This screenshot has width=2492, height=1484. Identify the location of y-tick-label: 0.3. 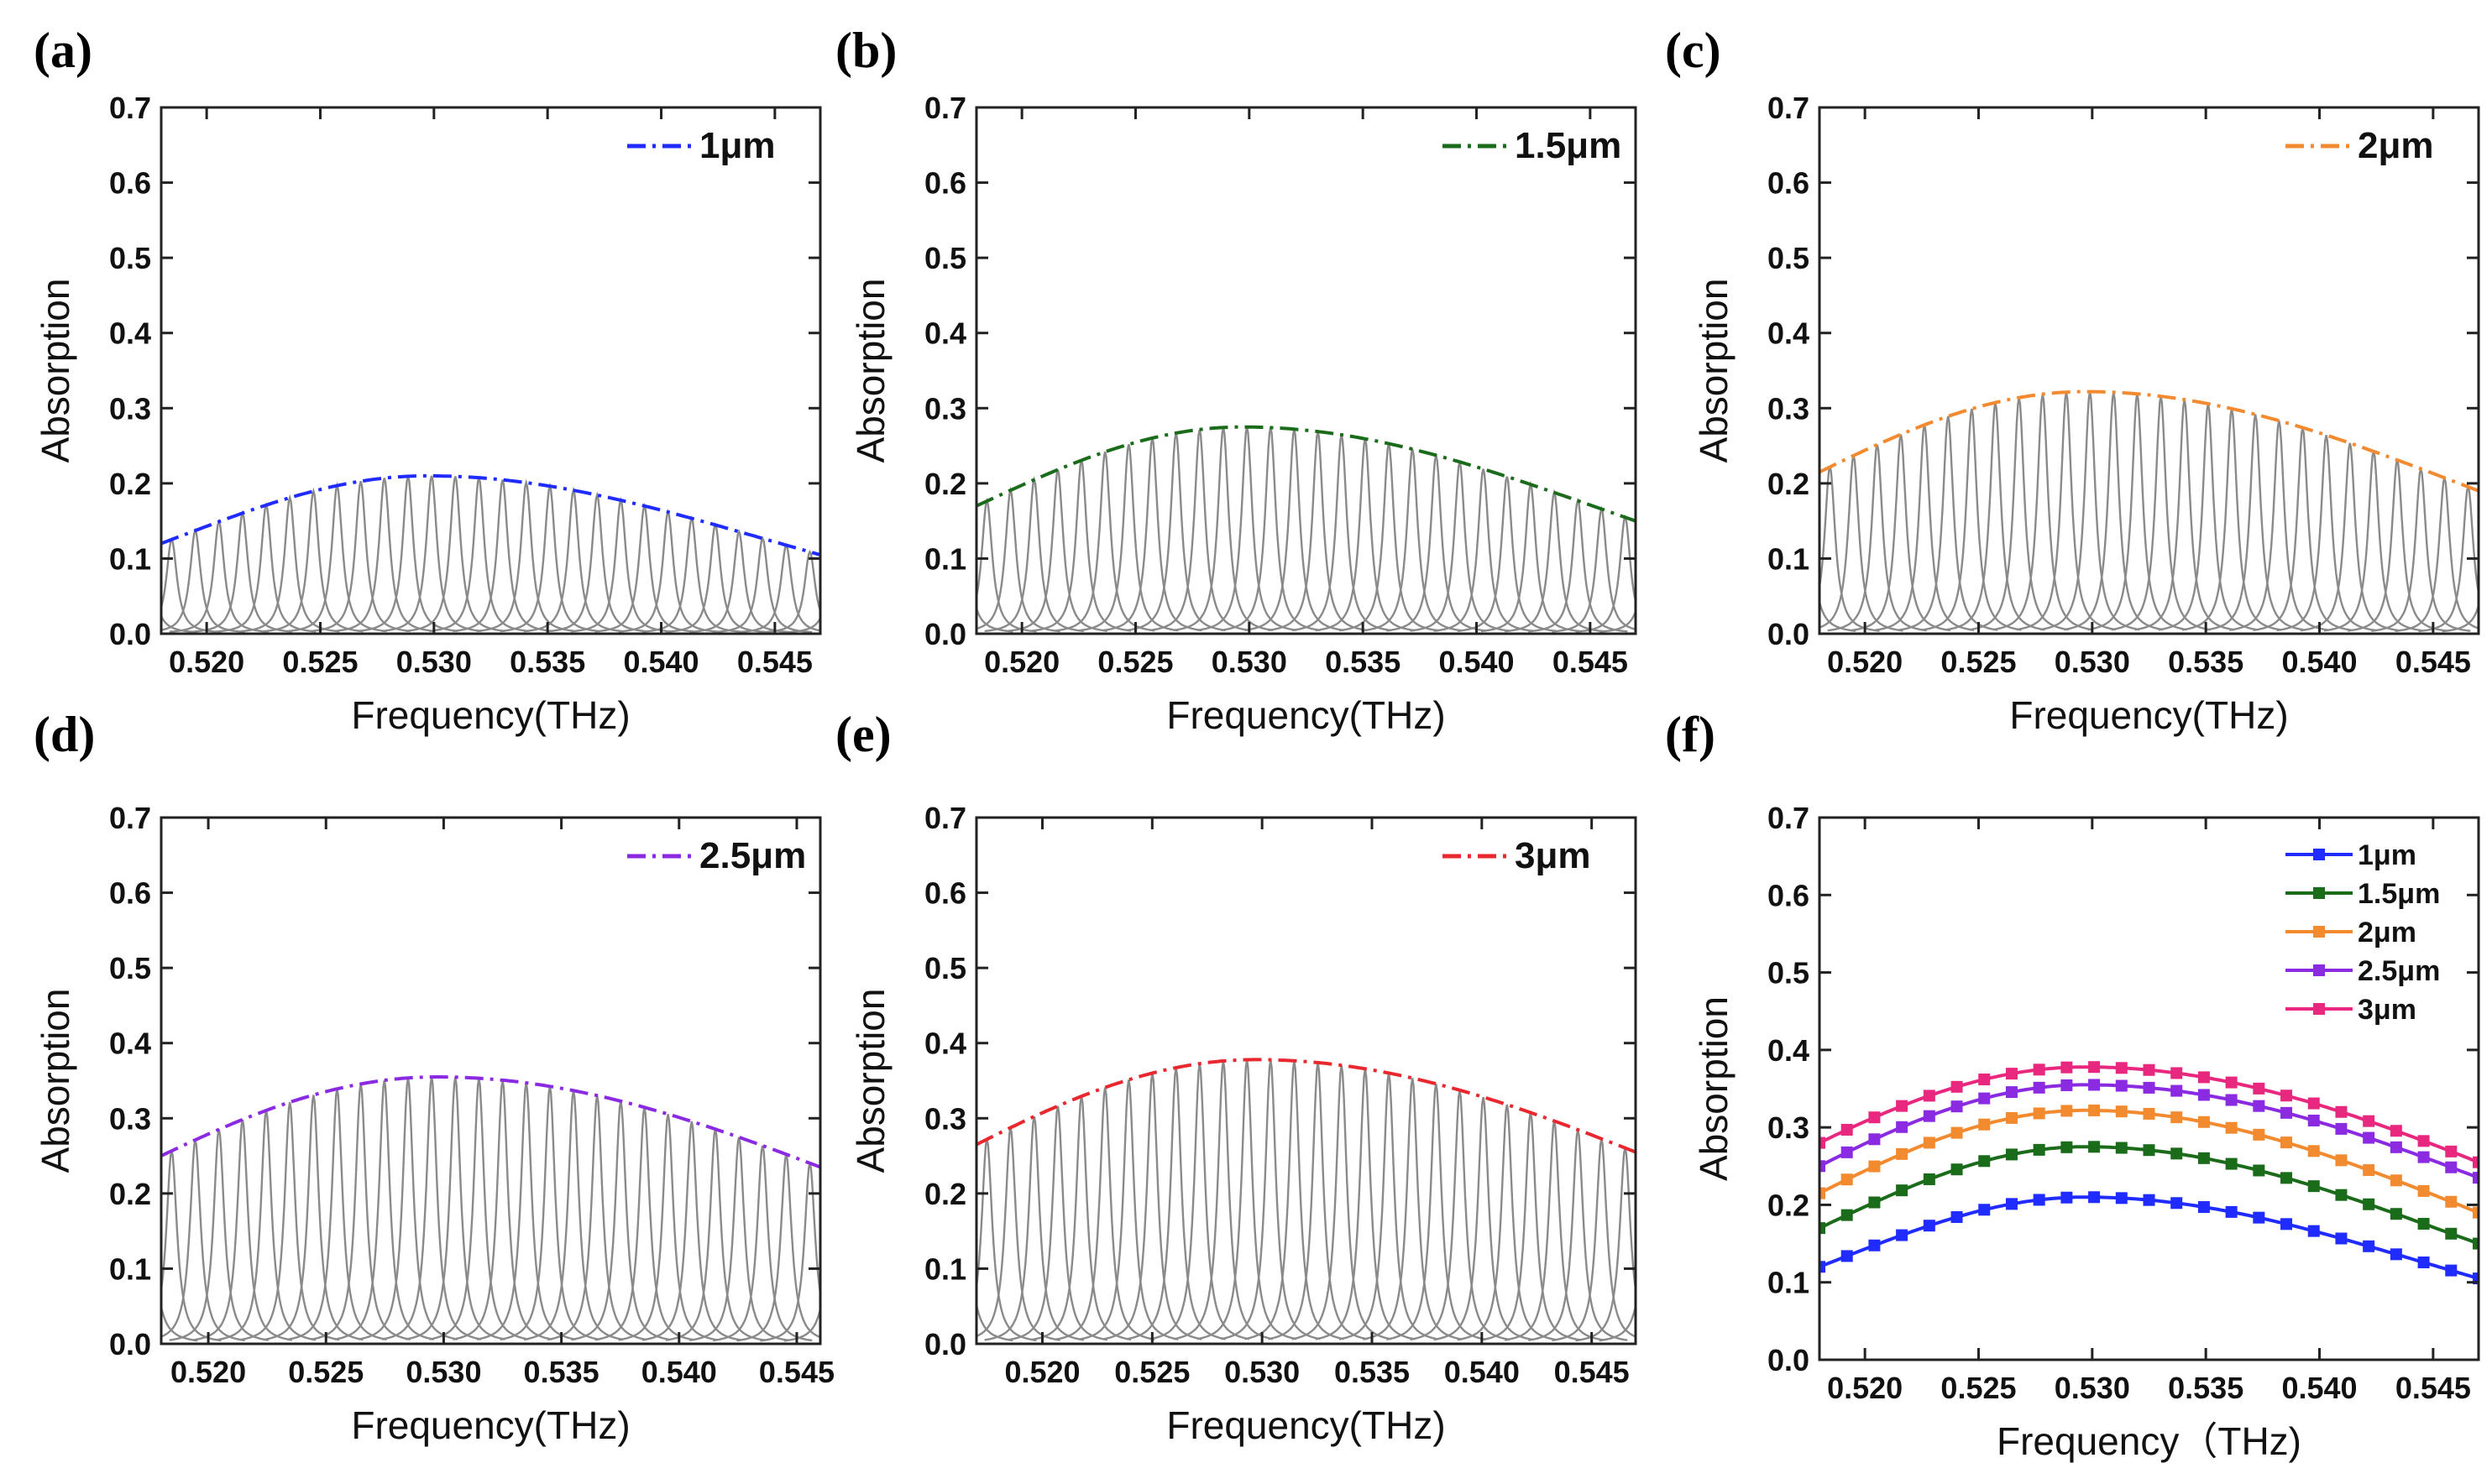
(945, 408).